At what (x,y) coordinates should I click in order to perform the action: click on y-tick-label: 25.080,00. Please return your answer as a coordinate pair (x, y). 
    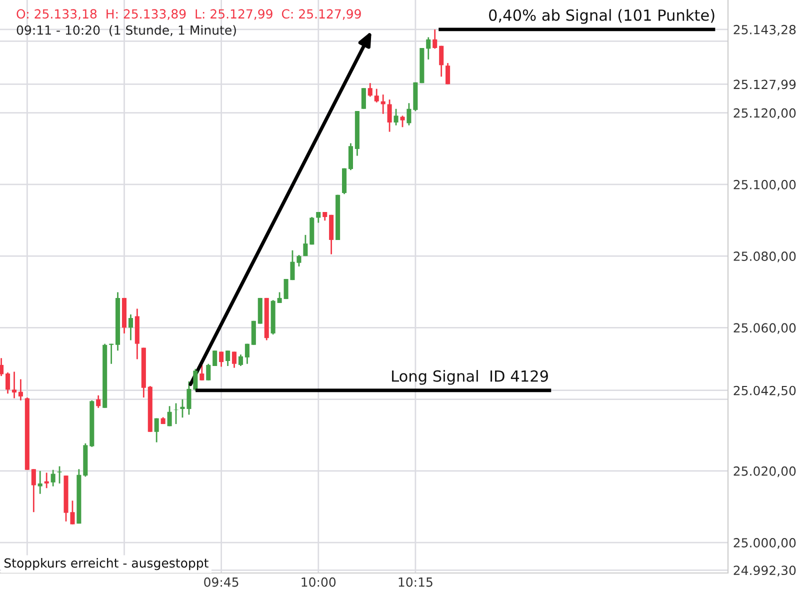
    Looking at the image, I should click on (765, 257).